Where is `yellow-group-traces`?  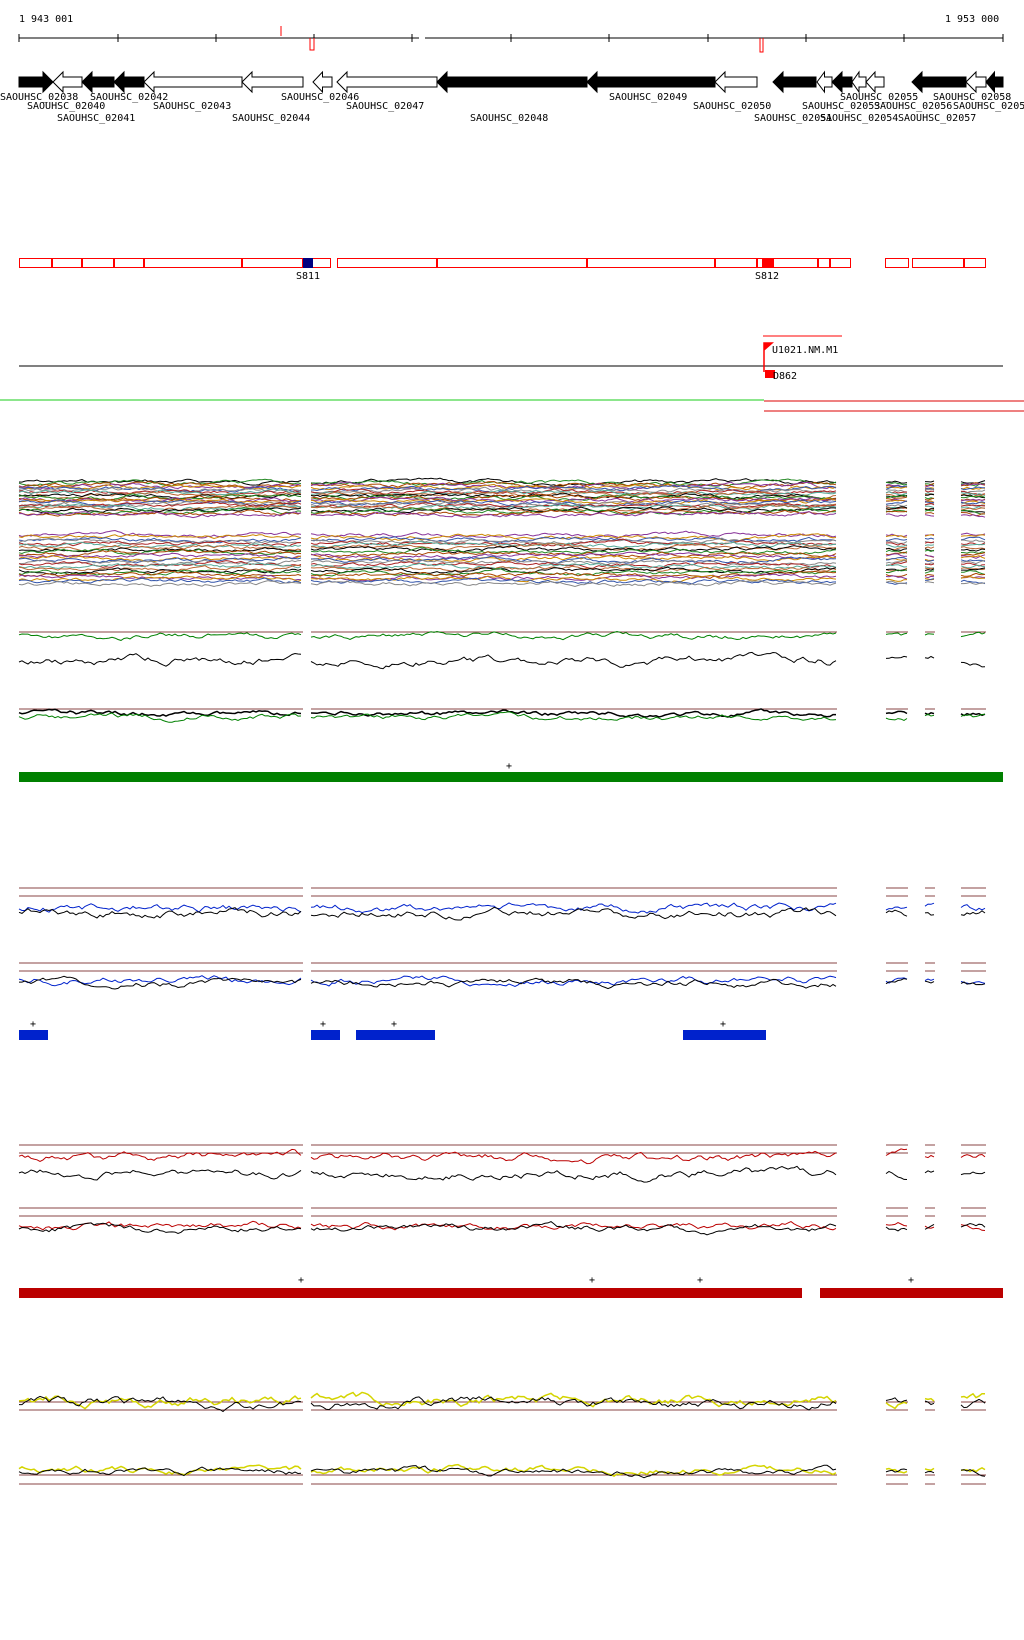
yellow-group-traces is located at coordinates (502, 1438).